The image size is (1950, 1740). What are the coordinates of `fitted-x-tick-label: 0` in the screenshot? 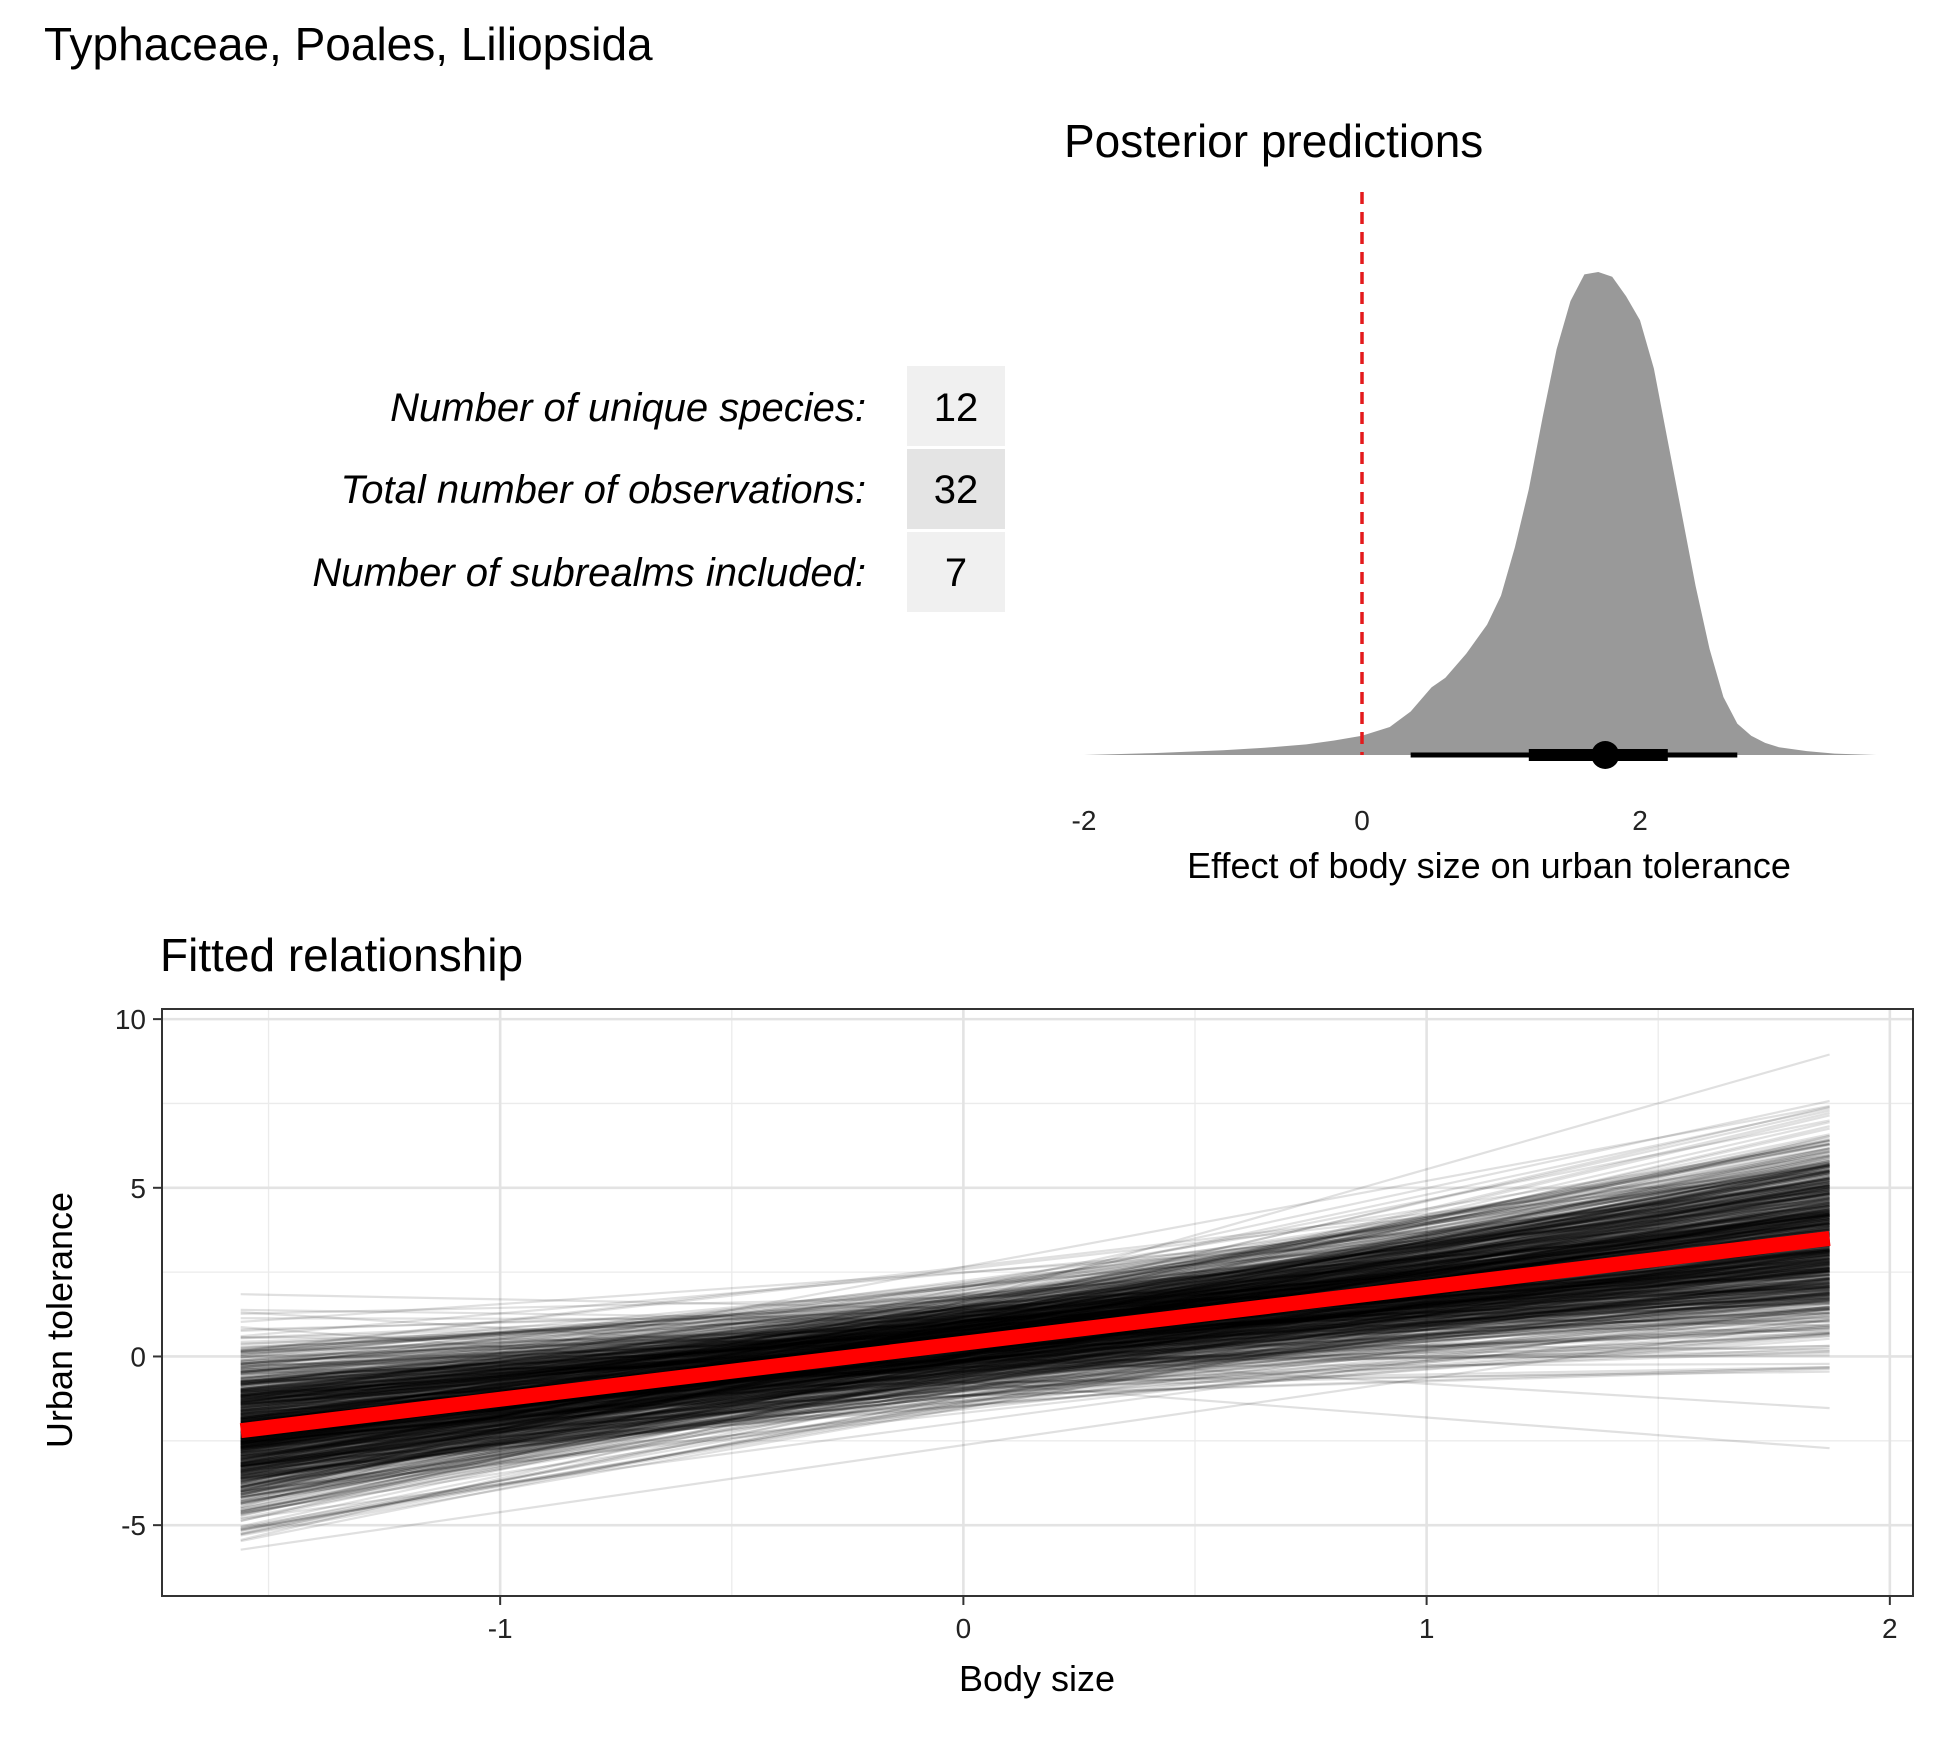 It's located at (964, 1628).